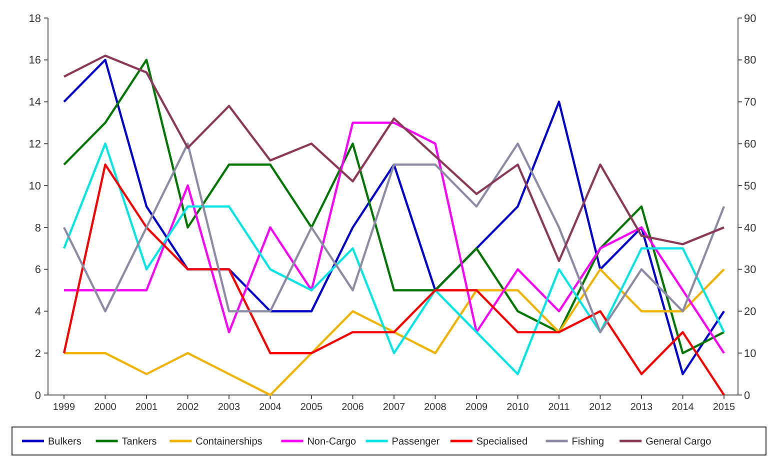  I want to click on y-tick-label: 4, so click(37, 312).